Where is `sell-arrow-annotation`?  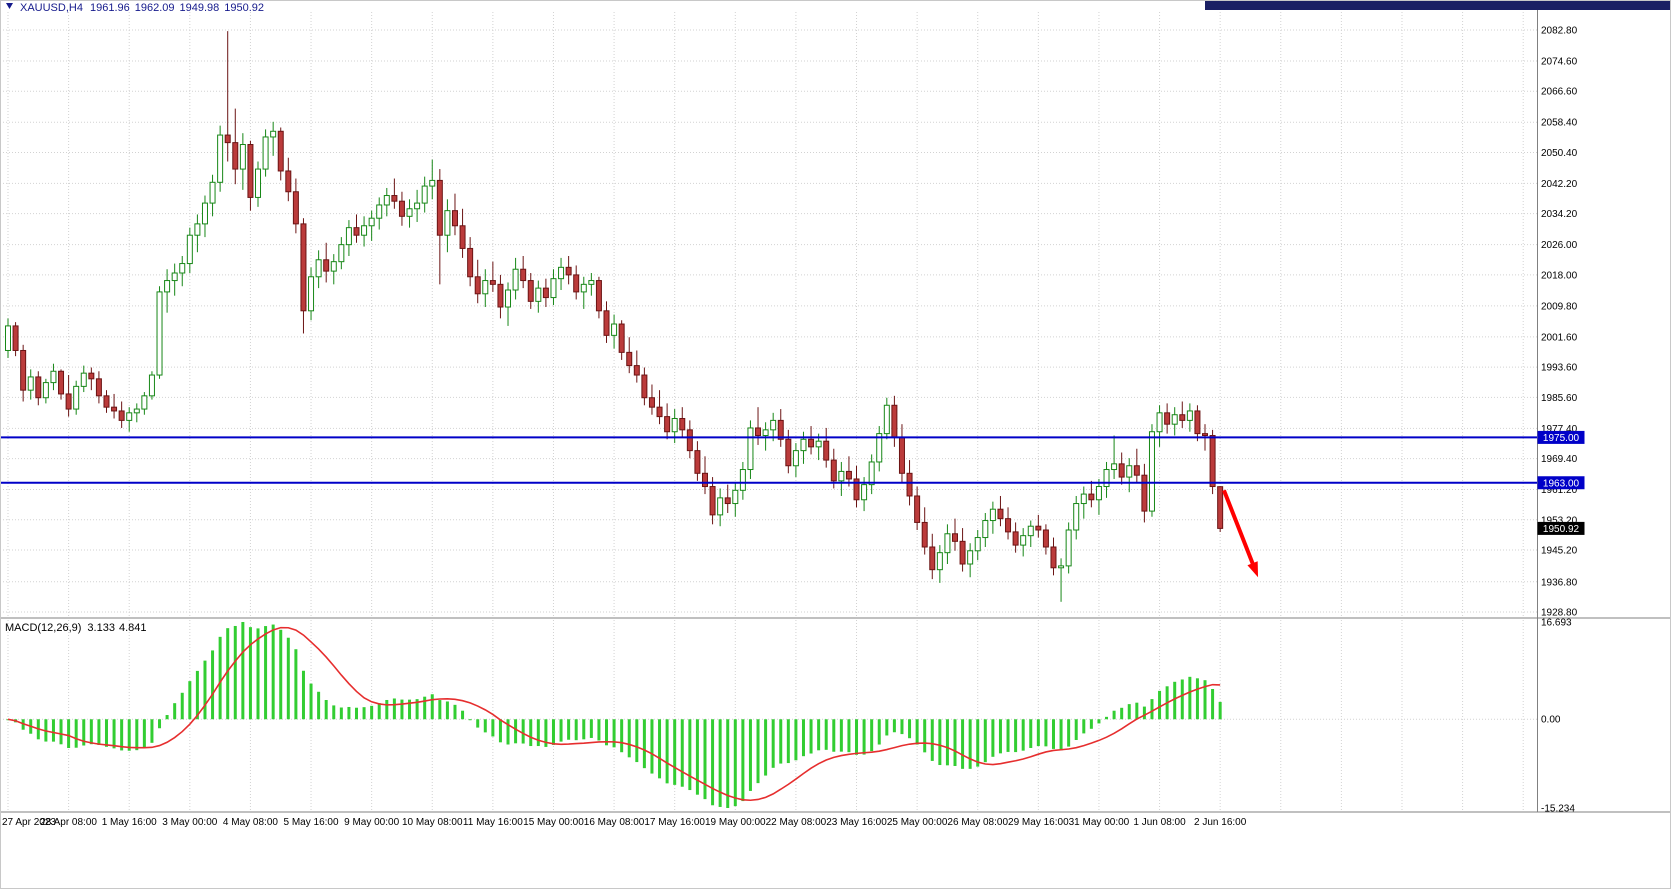
sell-arrow-annotation is located at coordinates (1240, 533).